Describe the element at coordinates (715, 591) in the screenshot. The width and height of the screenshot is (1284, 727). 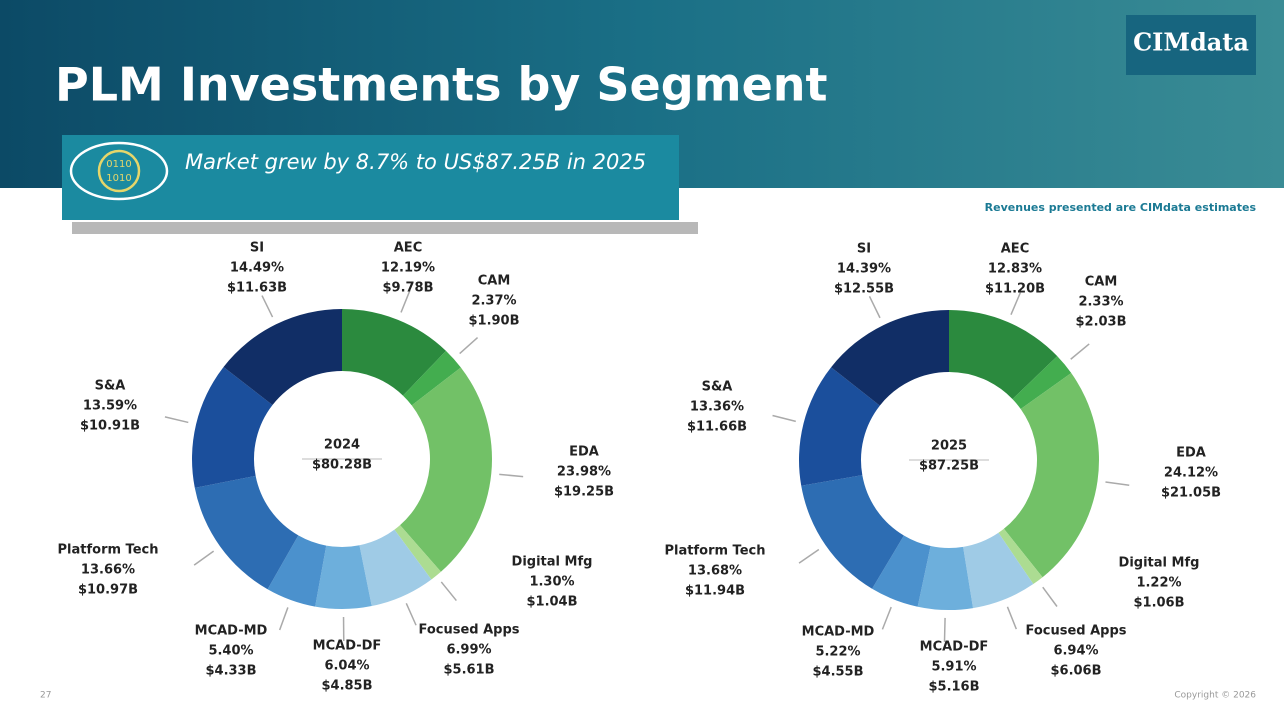
I see `segment-revenue: $11.94B` at that location.